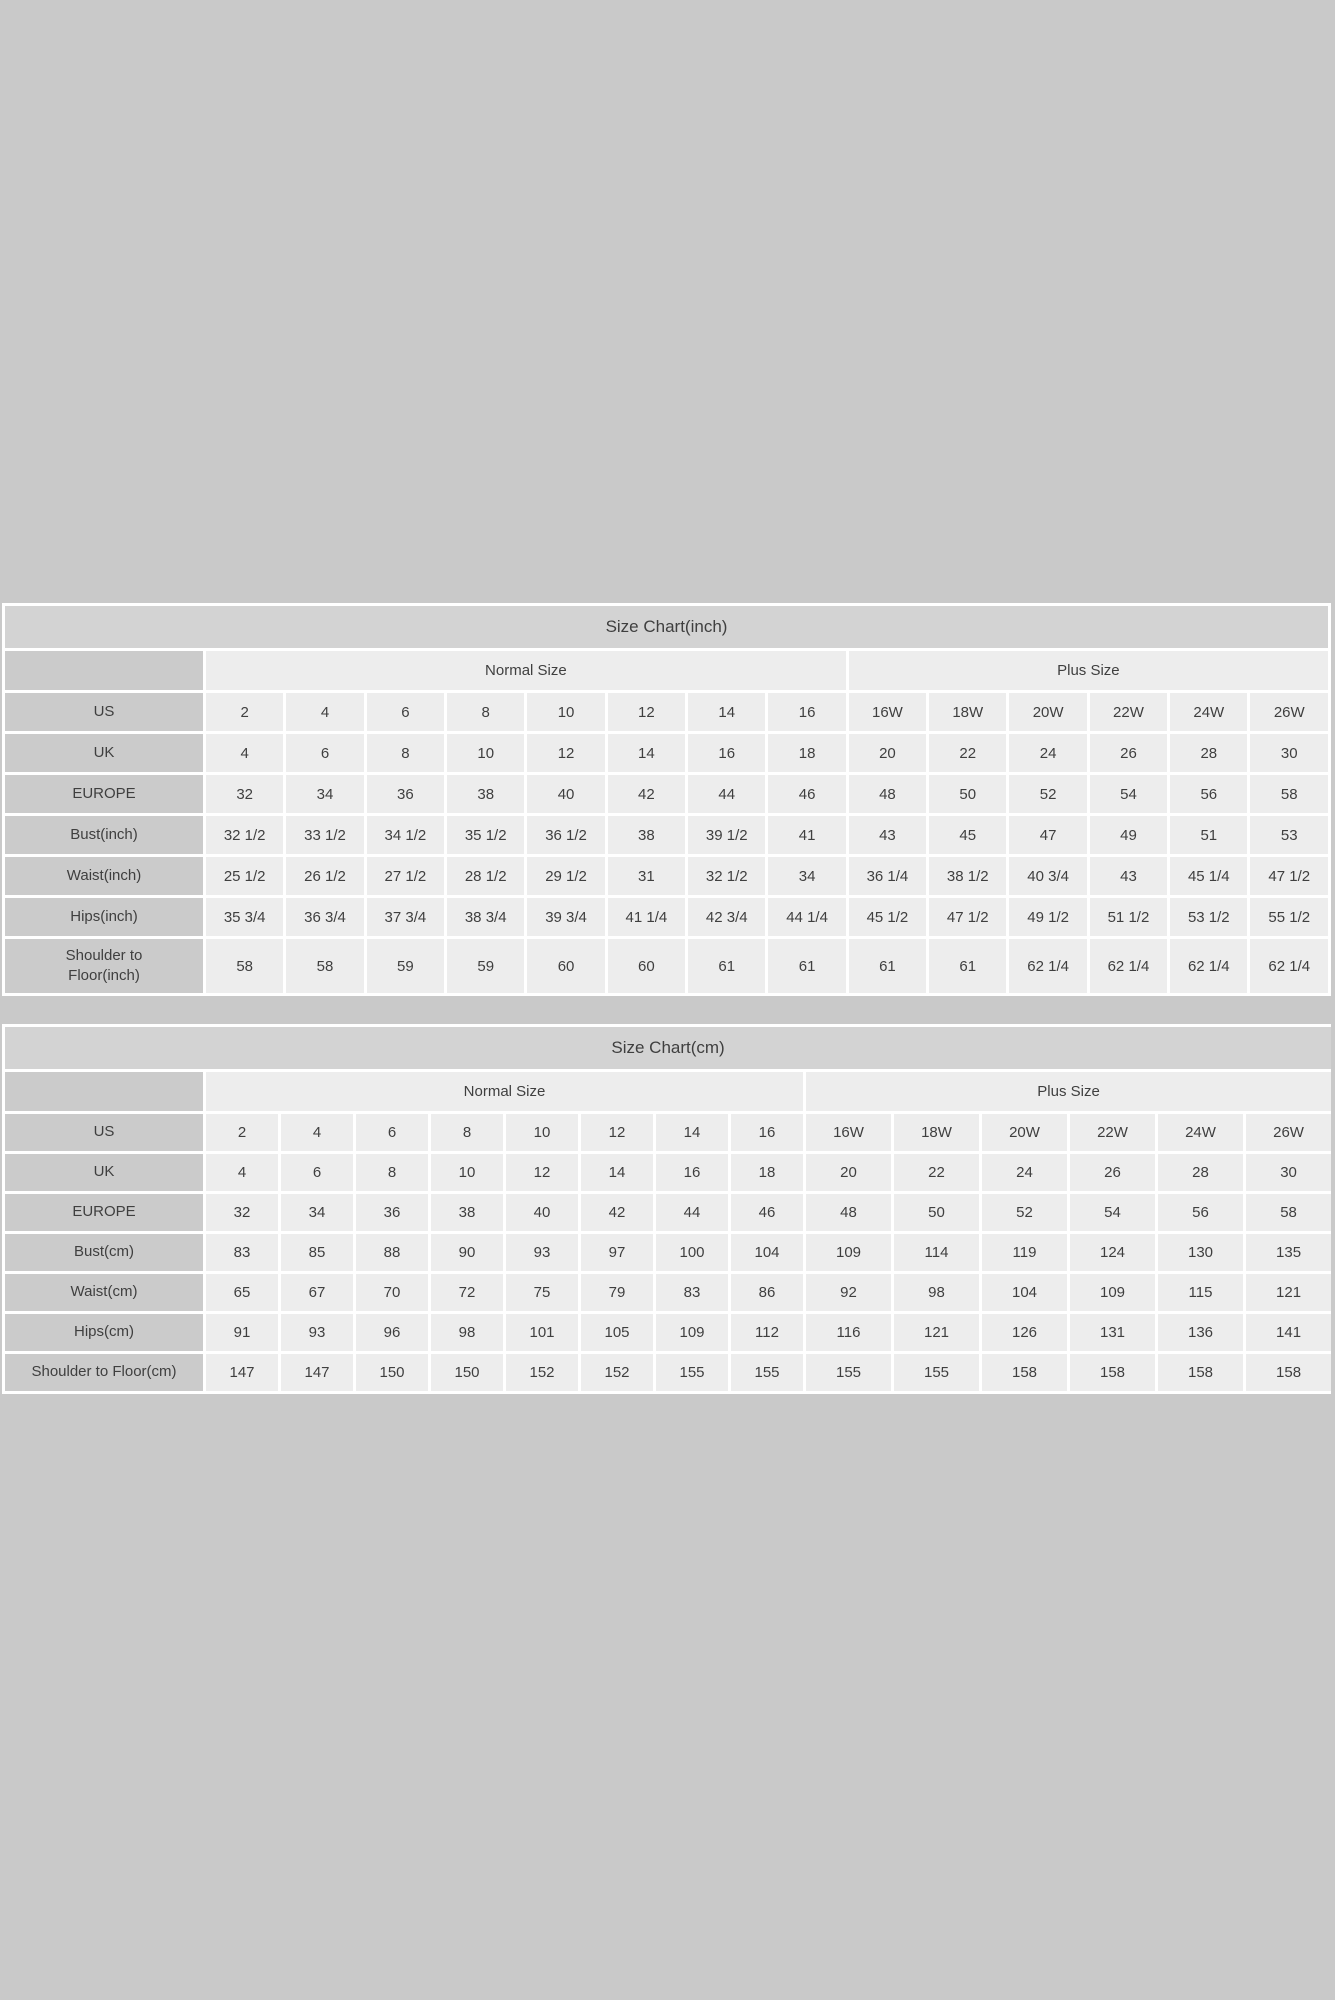 The image size is (1335, 2000). I want to click on size-value-cell: 38, so click(646, 835).